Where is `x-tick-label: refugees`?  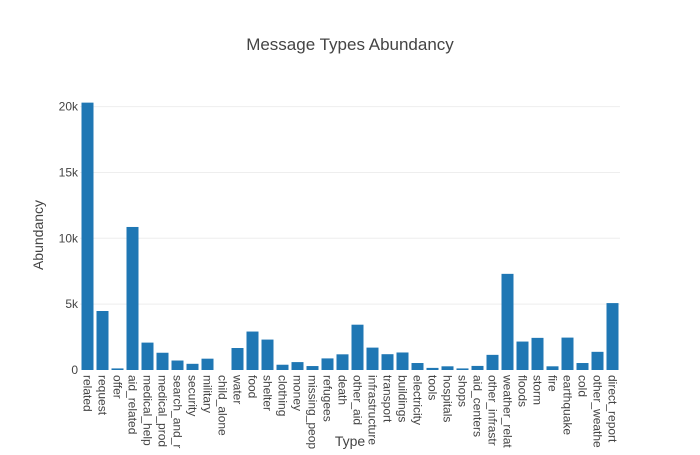
x-tick-label: refugees is located at coordinates (328, 398).